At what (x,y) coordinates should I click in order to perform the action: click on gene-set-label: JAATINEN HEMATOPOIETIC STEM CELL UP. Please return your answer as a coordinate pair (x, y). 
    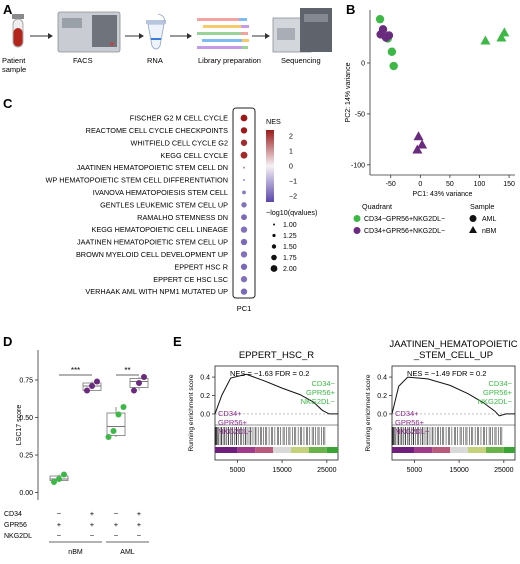
    Looking at the image, I should click on (152, 242).